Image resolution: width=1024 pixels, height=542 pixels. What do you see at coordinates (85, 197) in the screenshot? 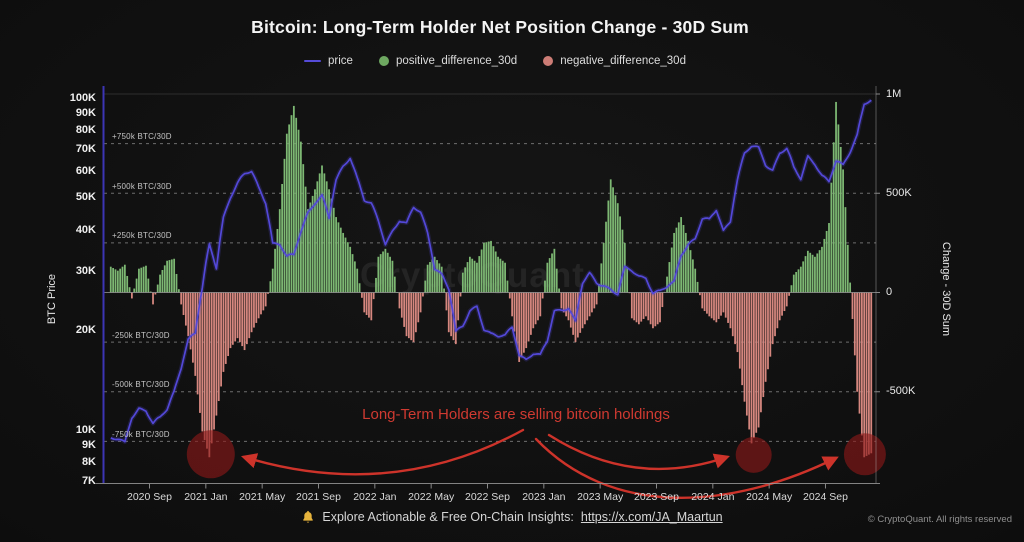
I see `left-axis-tick-label: 50K` at bounding box center [85, 197].